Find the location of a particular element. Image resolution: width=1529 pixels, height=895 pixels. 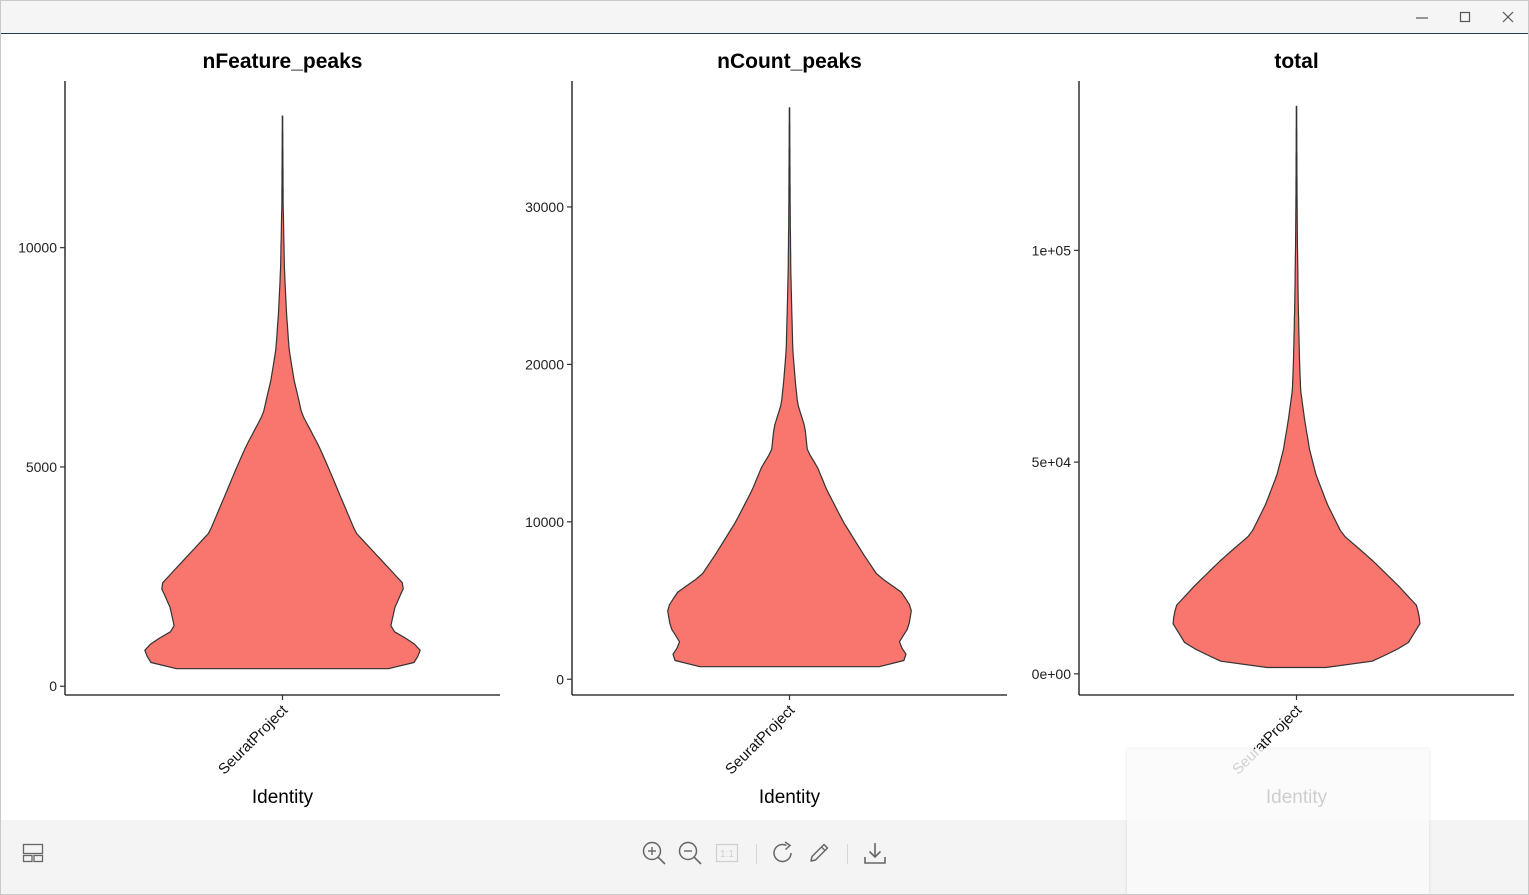

plot-title: total is located at coordinates (1296, 61).